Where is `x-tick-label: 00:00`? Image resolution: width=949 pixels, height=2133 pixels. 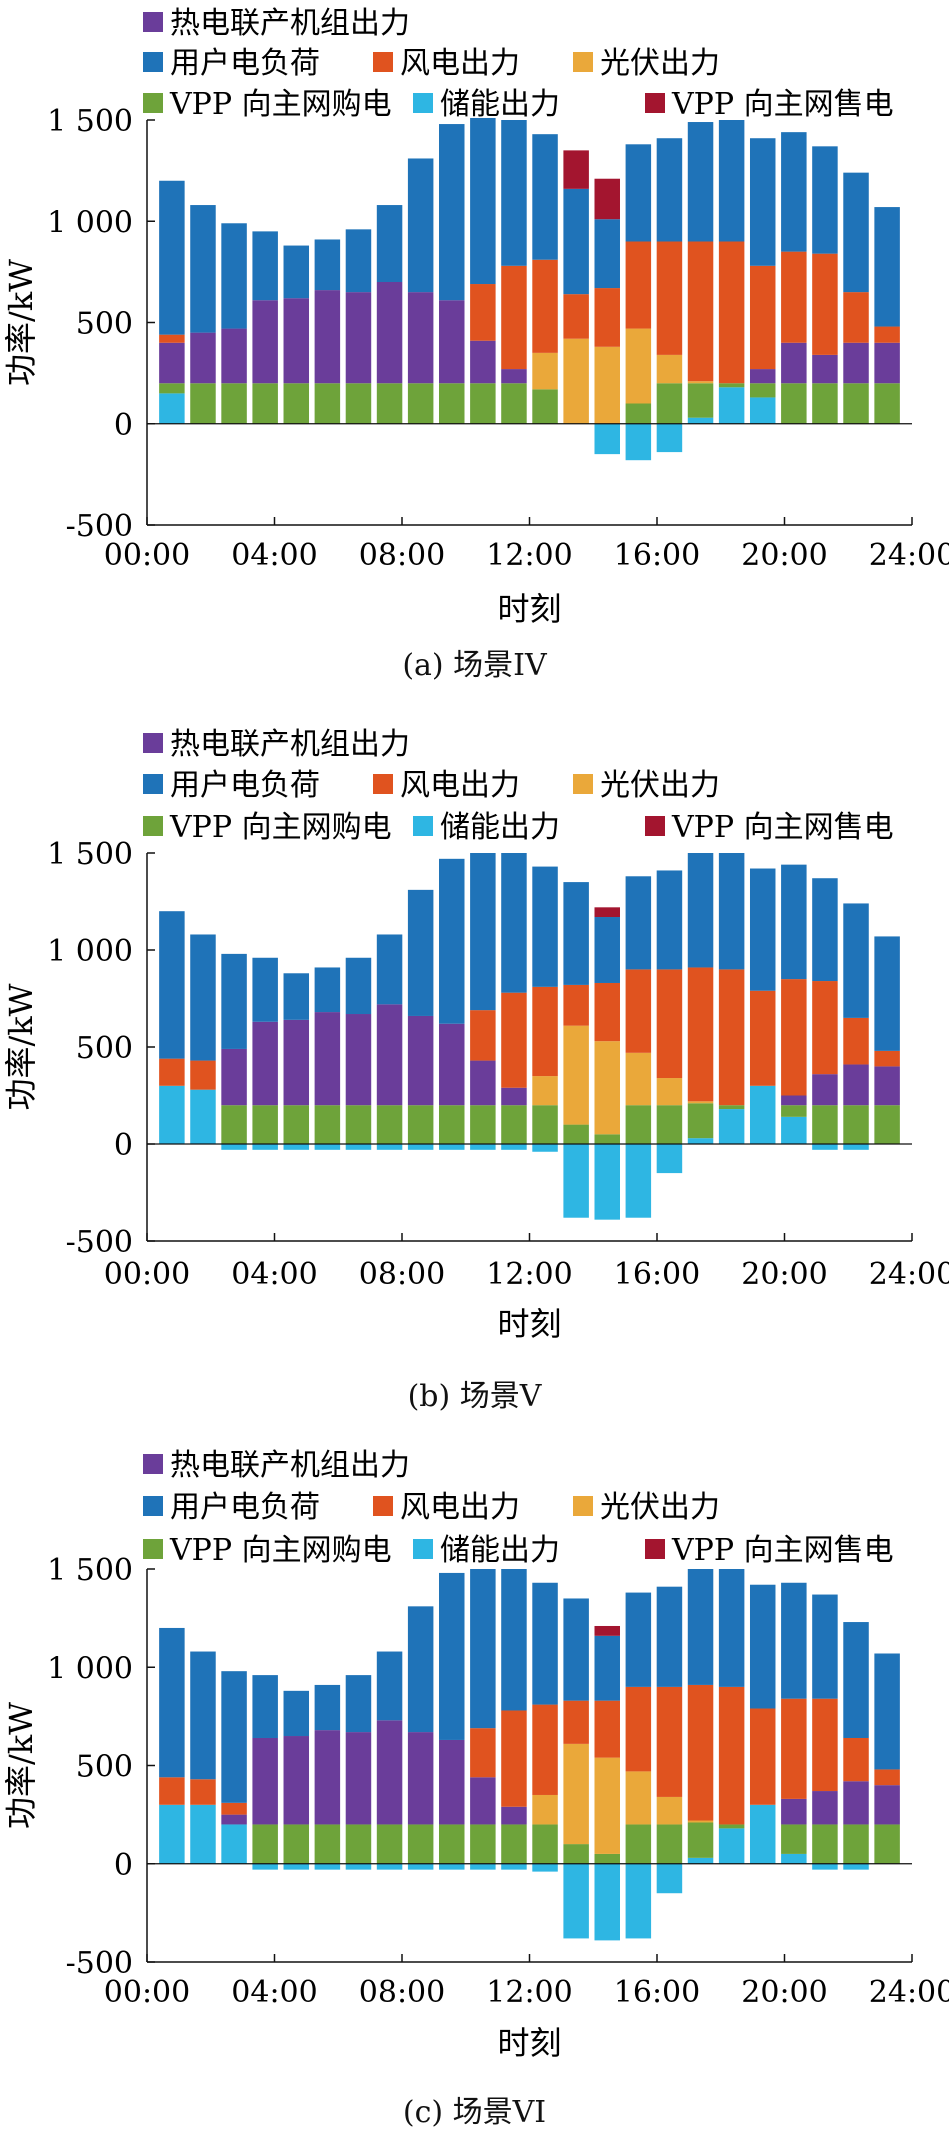 x-tick-label: 00:00 is located at coordinates (147, 1992).